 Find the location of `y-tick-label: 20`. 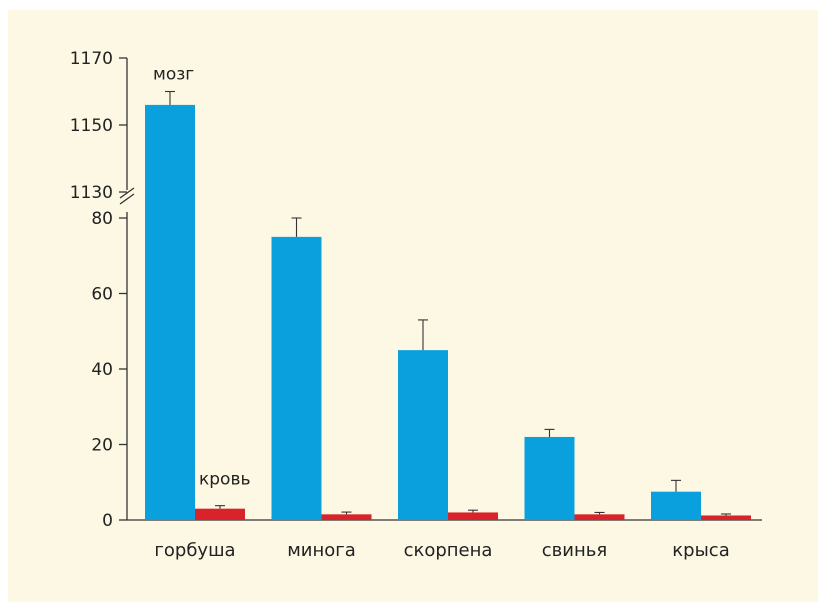

y-tick-label: 20 is located at coordinates (102, 446).